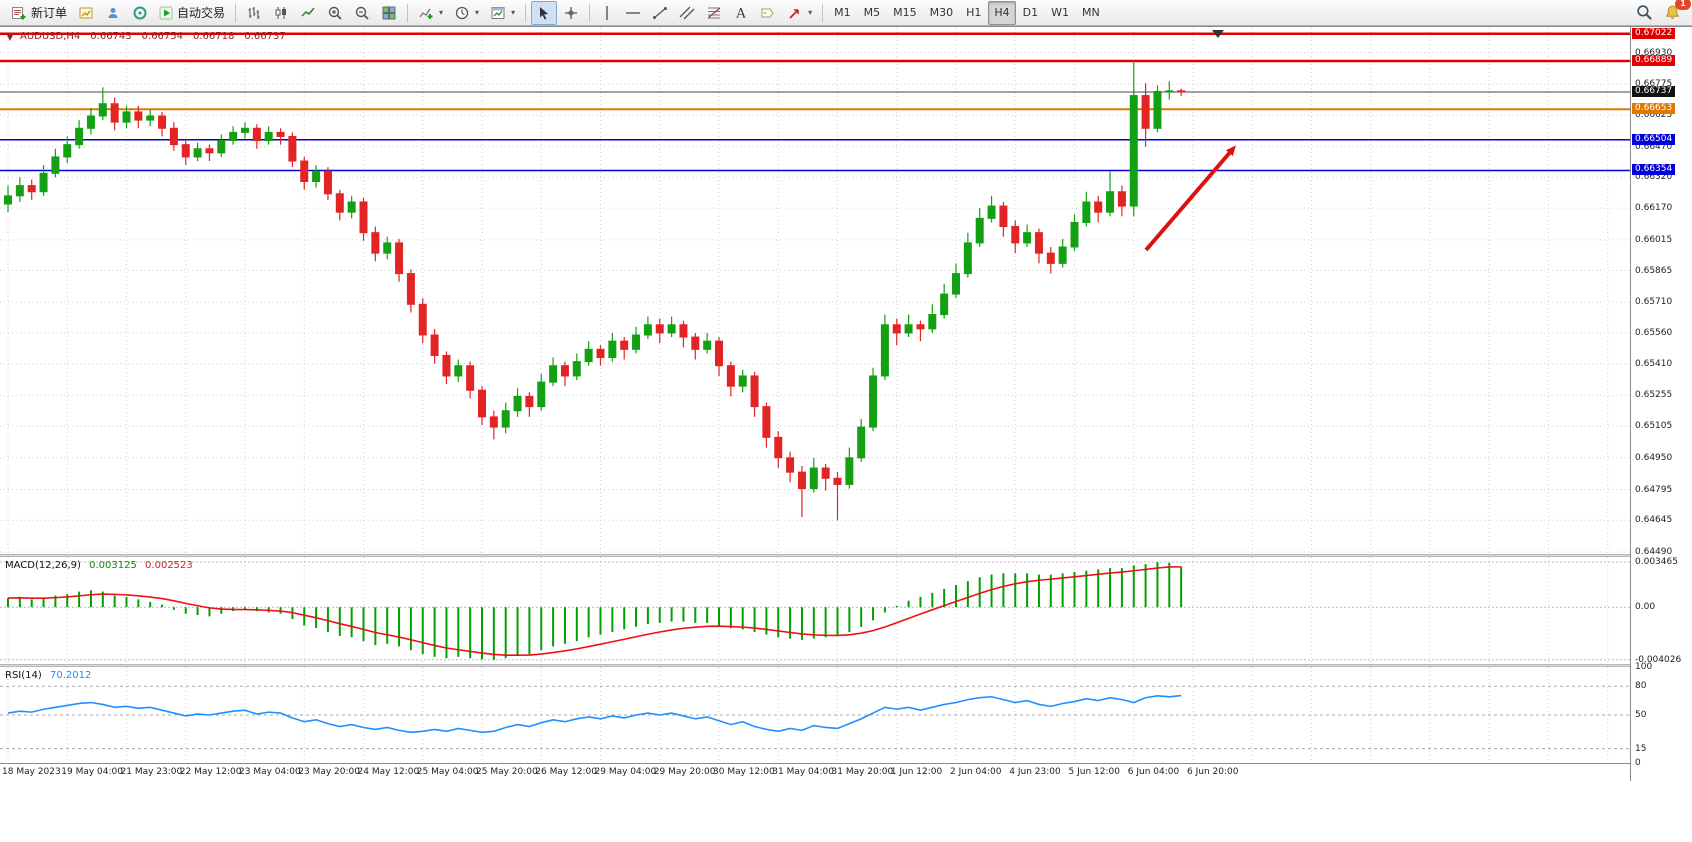  Describe the element at coordinates (265, 36) in the screenshot. I see `bar-close: 0.66737` at that location.